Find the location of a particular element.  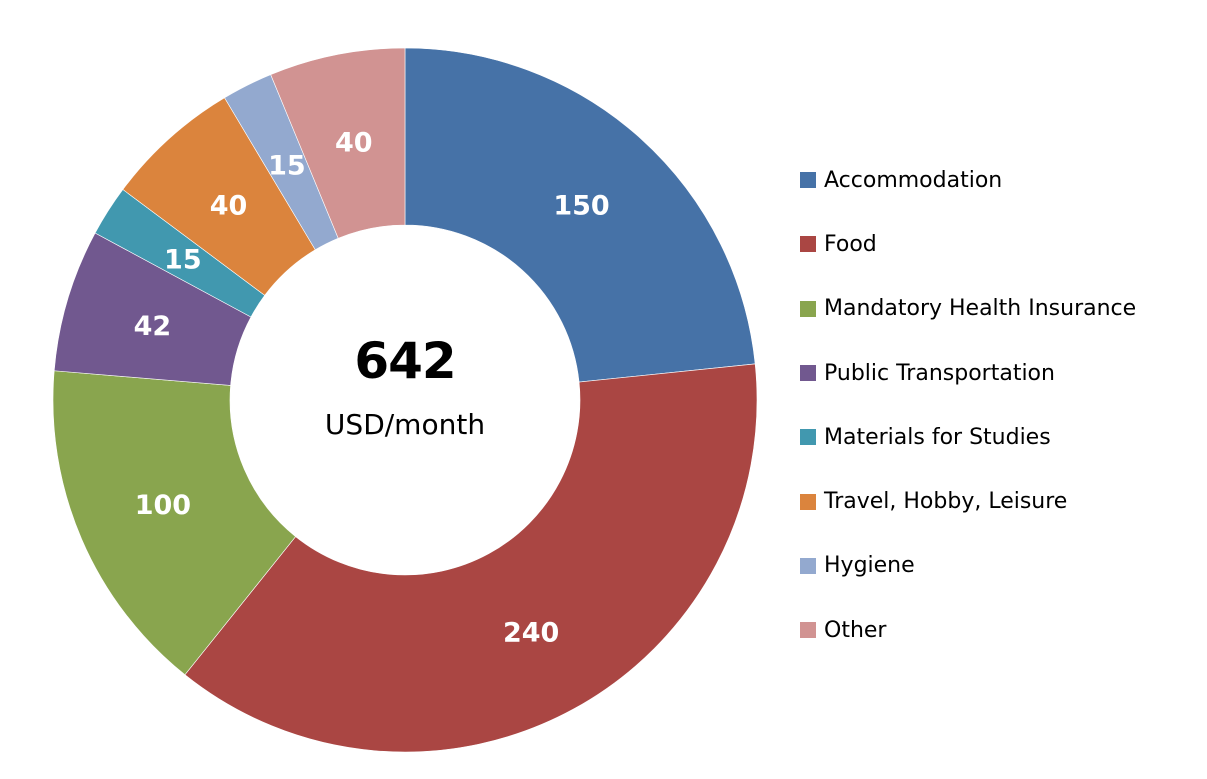

center-unit-label: USD/month is located at coordinates (405, 424).